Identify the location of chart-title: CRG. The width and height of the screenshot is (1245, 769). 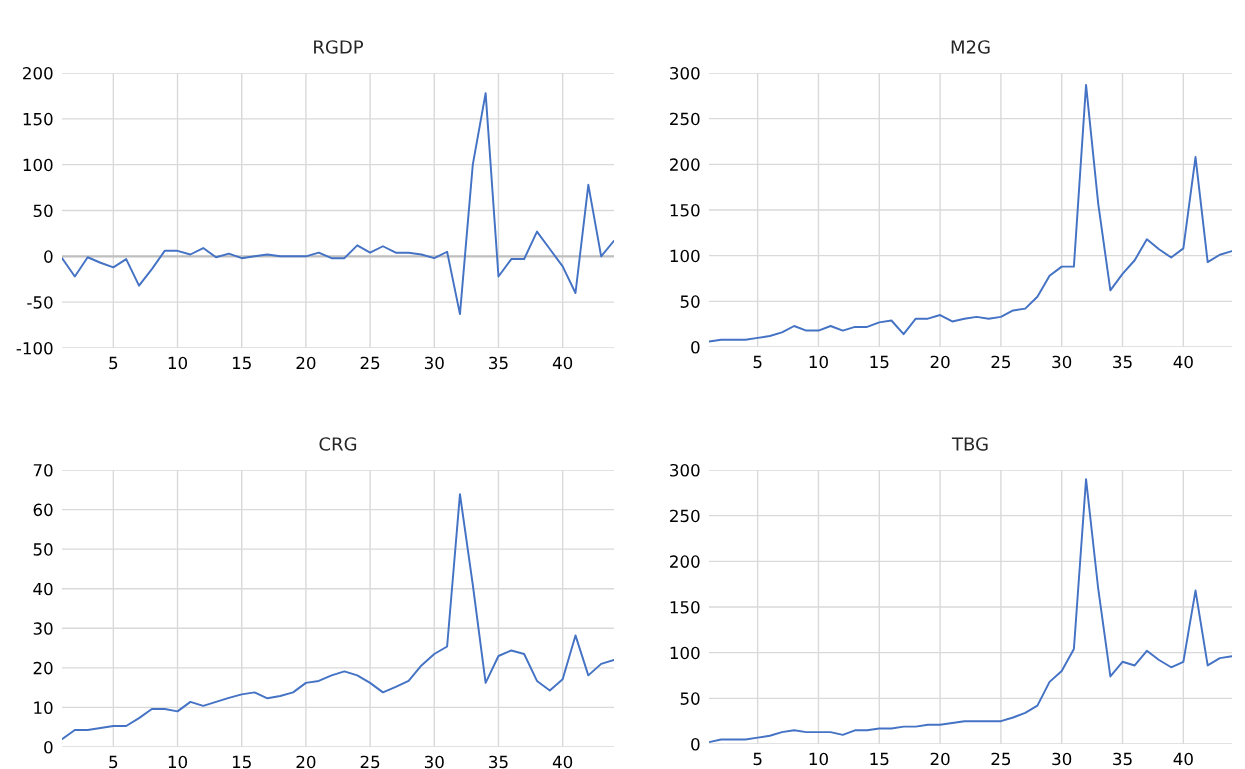
(338, 444).